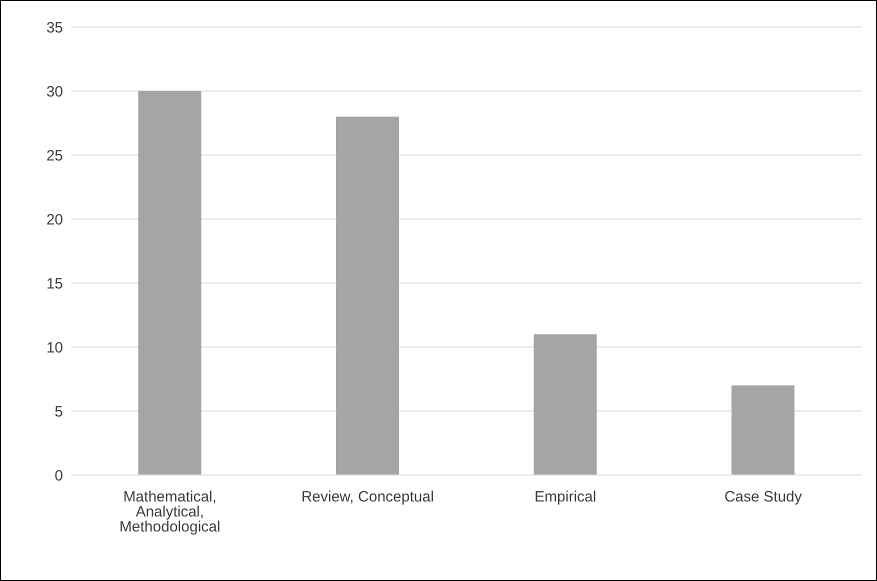 The image size is (877, 581). What do you see at coordinates (58, 411) in the screenshot?
I see `y-tick-label: 5` at bounding box center [58, 411].